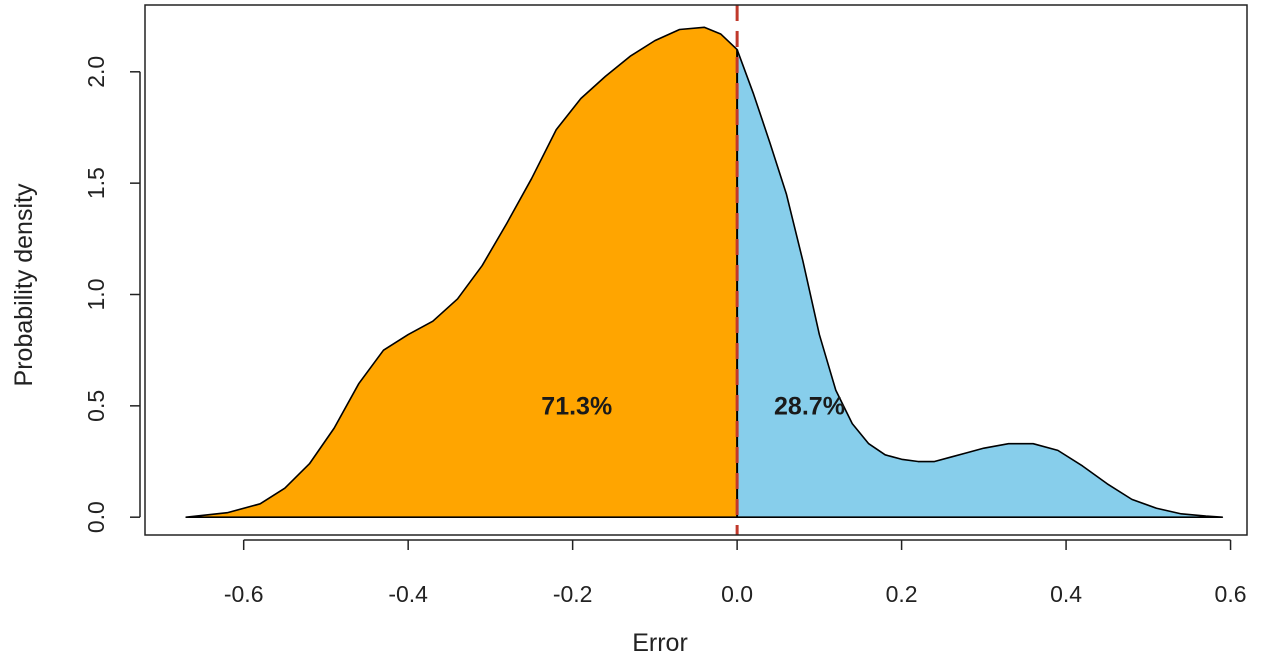 The height and width of the screenshot is (660, 1266). What do you see at coordinates (96, 406) in the screenshot?
I see `y-tick-label: 0.5` at bounding box center [96, 406].